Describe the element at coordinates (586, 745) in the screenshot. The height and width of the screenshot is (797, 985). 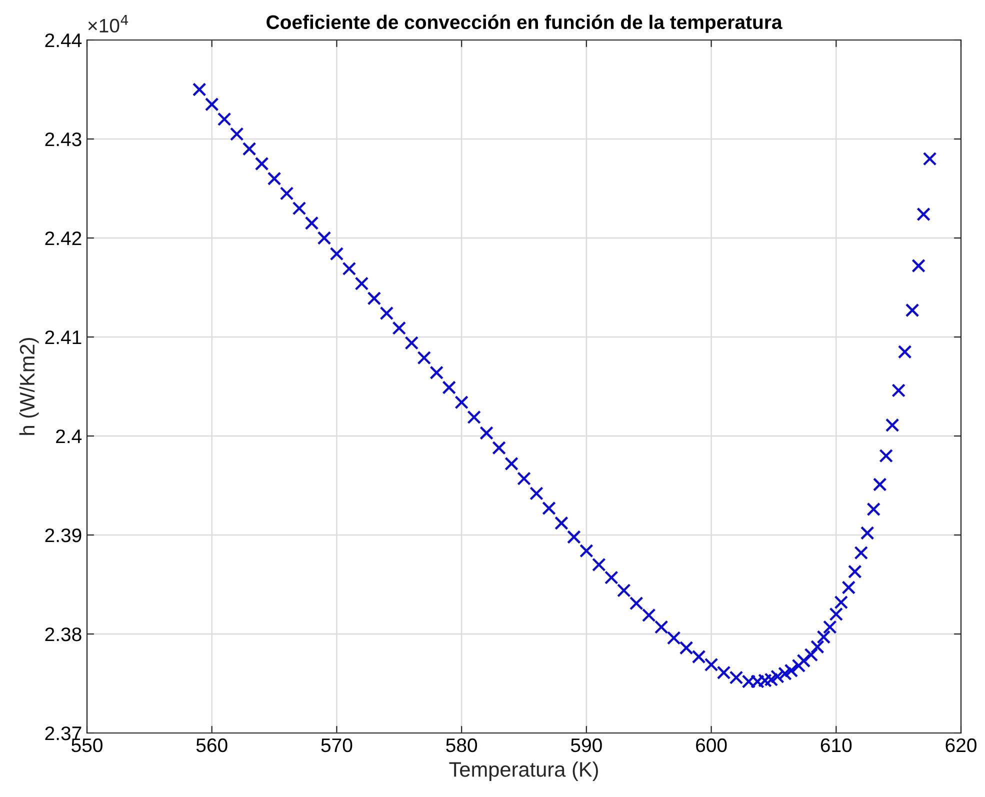
I see `x-tick-label: 590` at that location.